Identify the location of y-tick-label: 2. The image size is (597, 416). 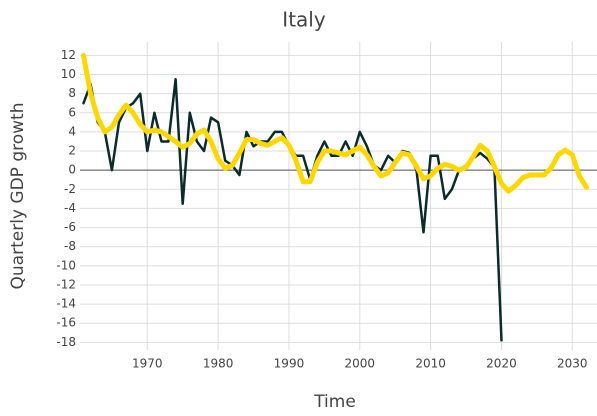
(72, 151).